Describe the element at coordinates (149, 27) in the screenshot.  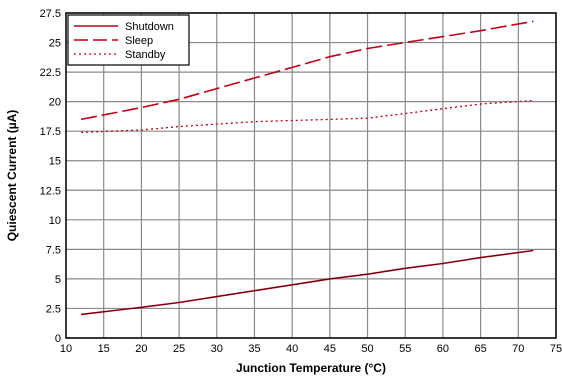
I see `legend-label-shutdown: Shutdown` at that location.